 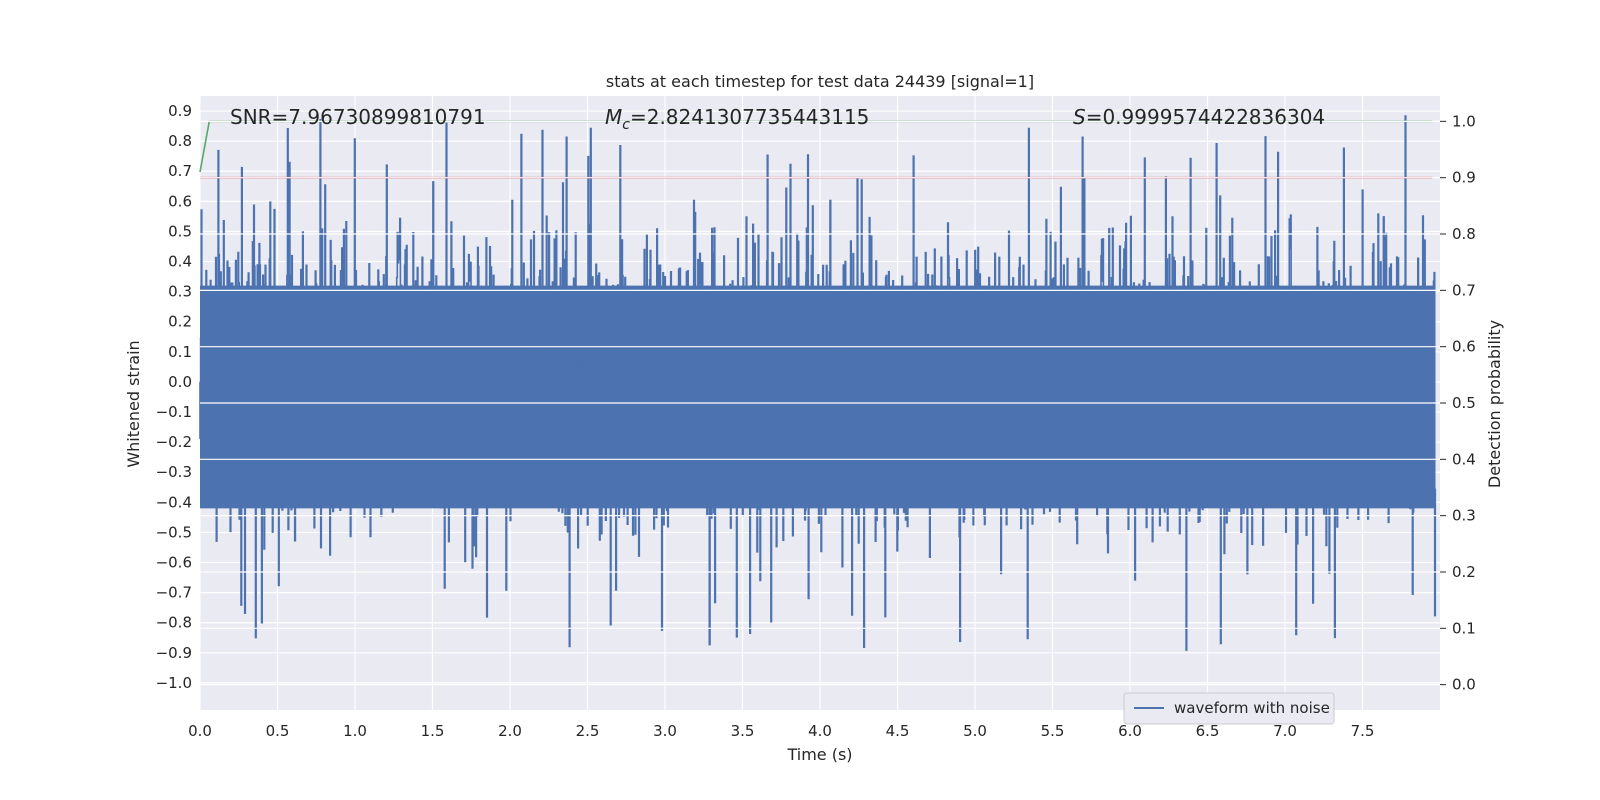 I want to click on y2-tick-label: 0.6, so click(x=1464, y=347).